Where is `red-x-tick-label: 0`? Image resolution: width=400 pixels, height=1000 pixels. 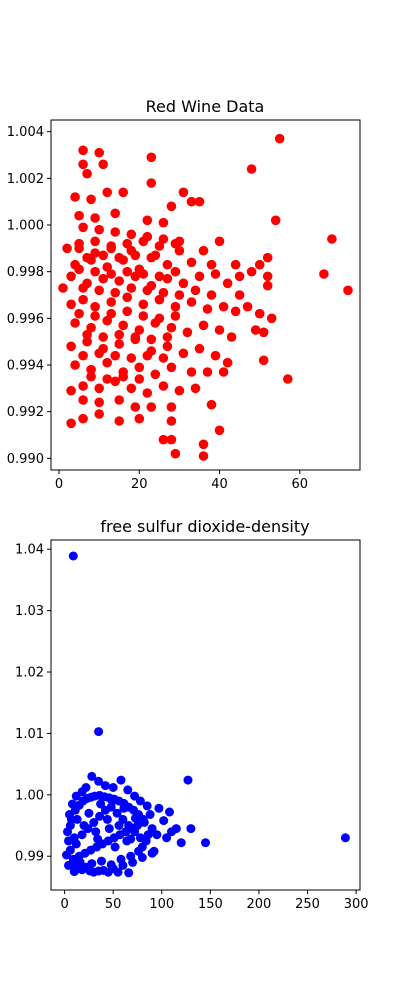 red-x-tick-label: 0 is located at coordinates (59, 484).